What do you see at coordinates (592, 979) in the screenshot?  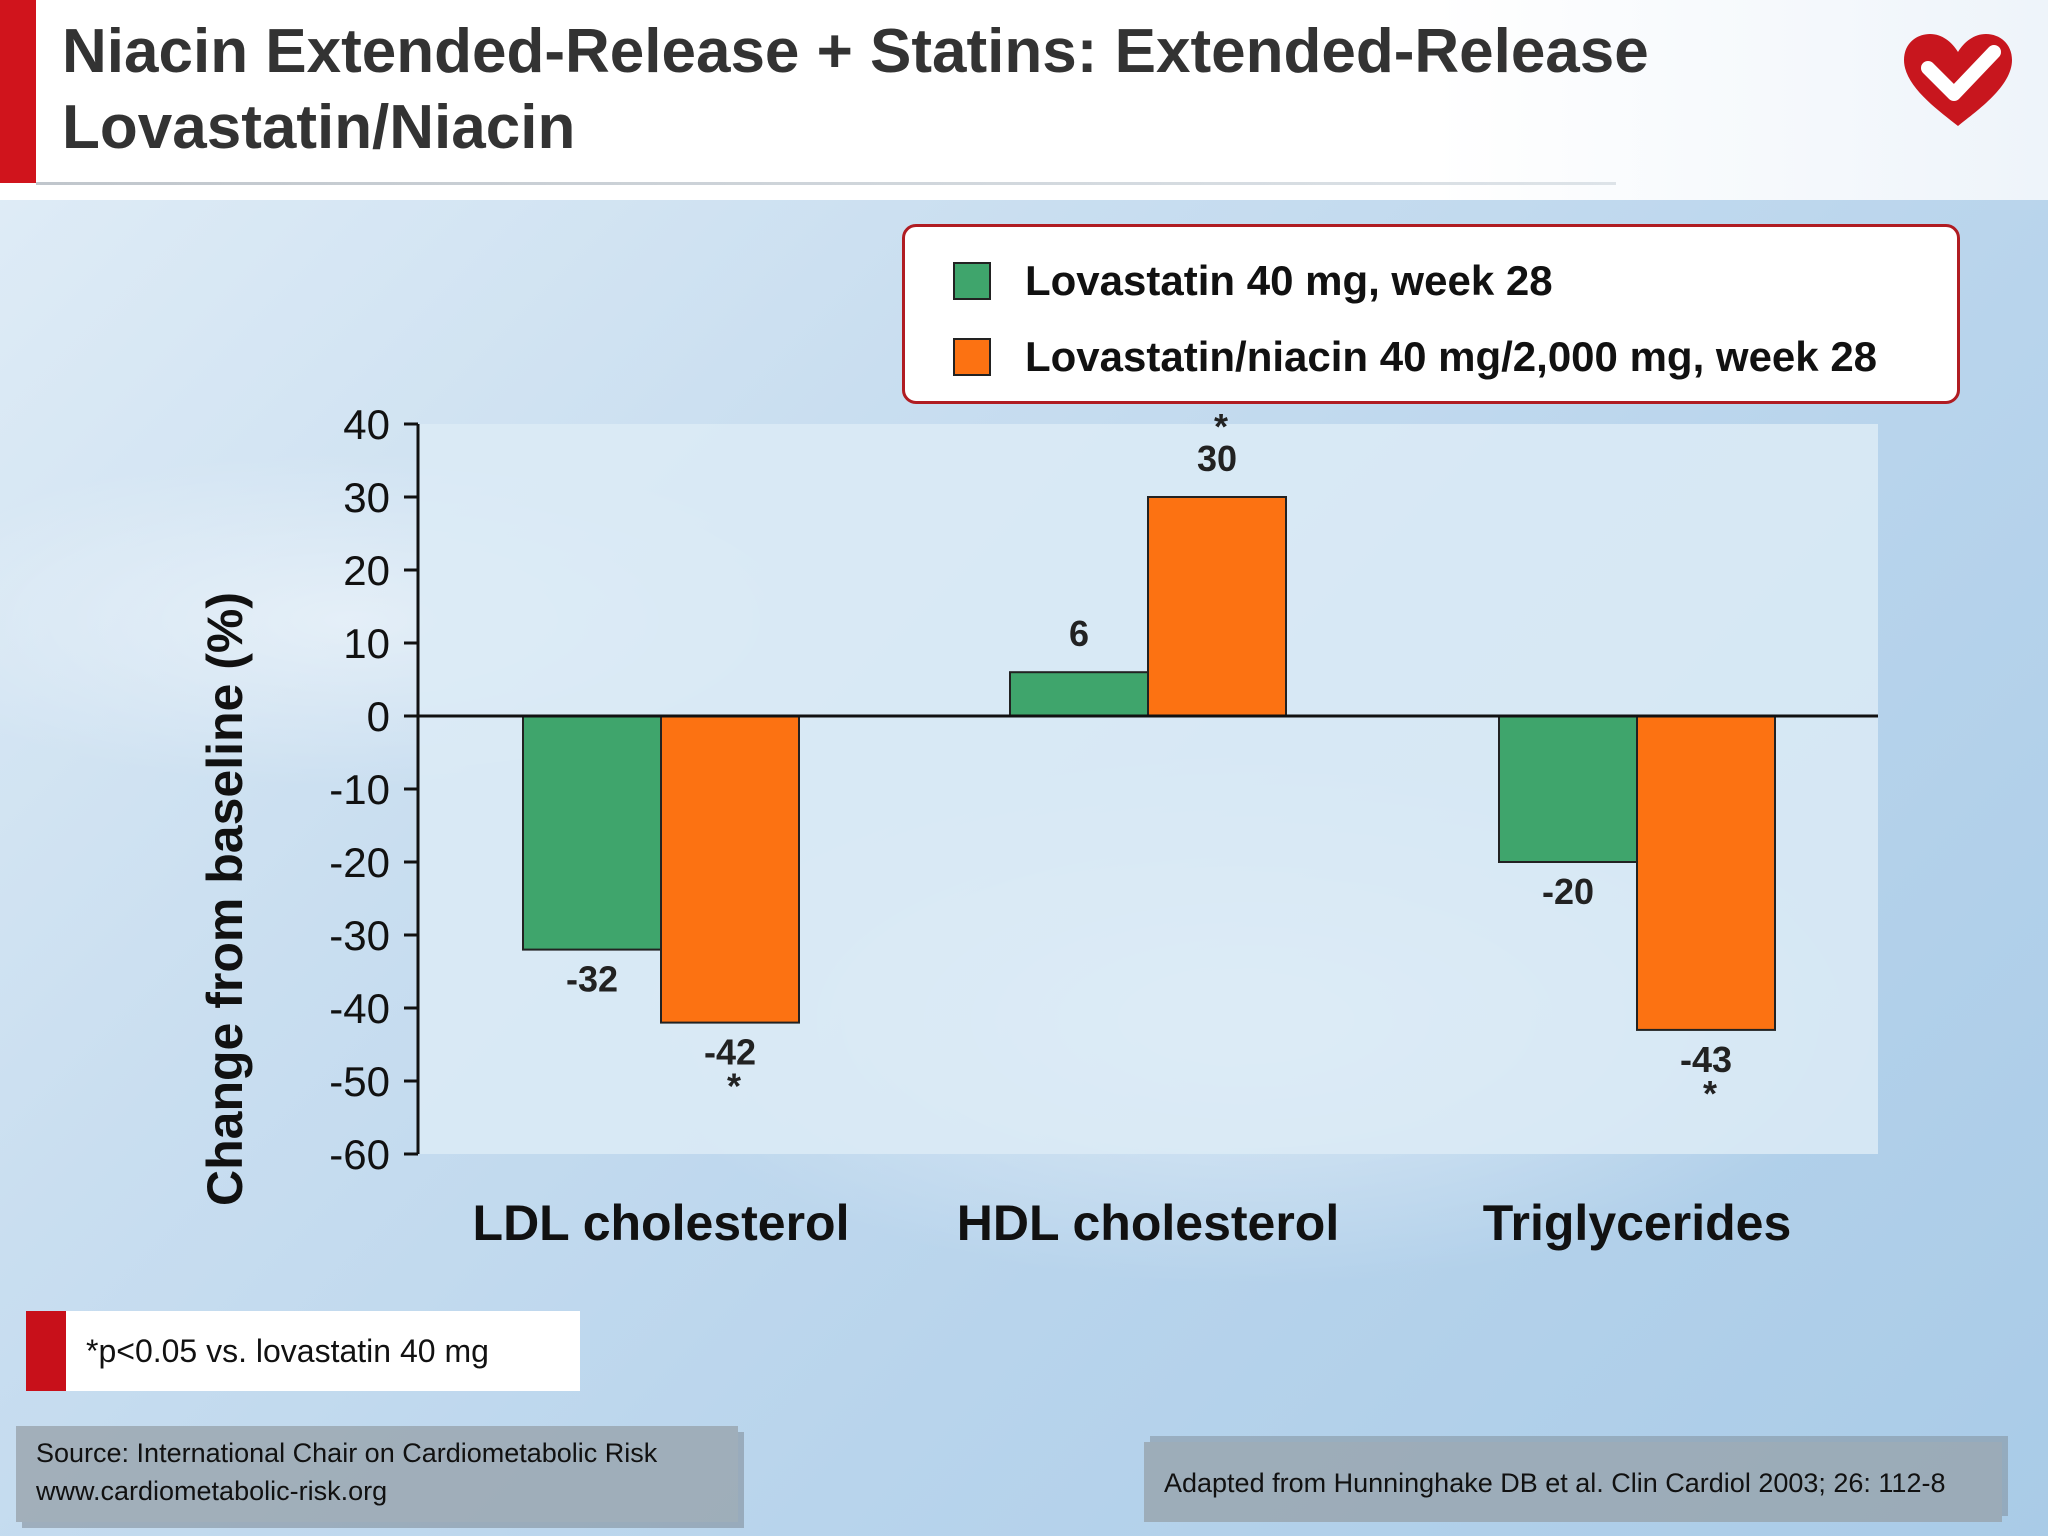 I see `data-label: -32` at bounding box center [592, 979].